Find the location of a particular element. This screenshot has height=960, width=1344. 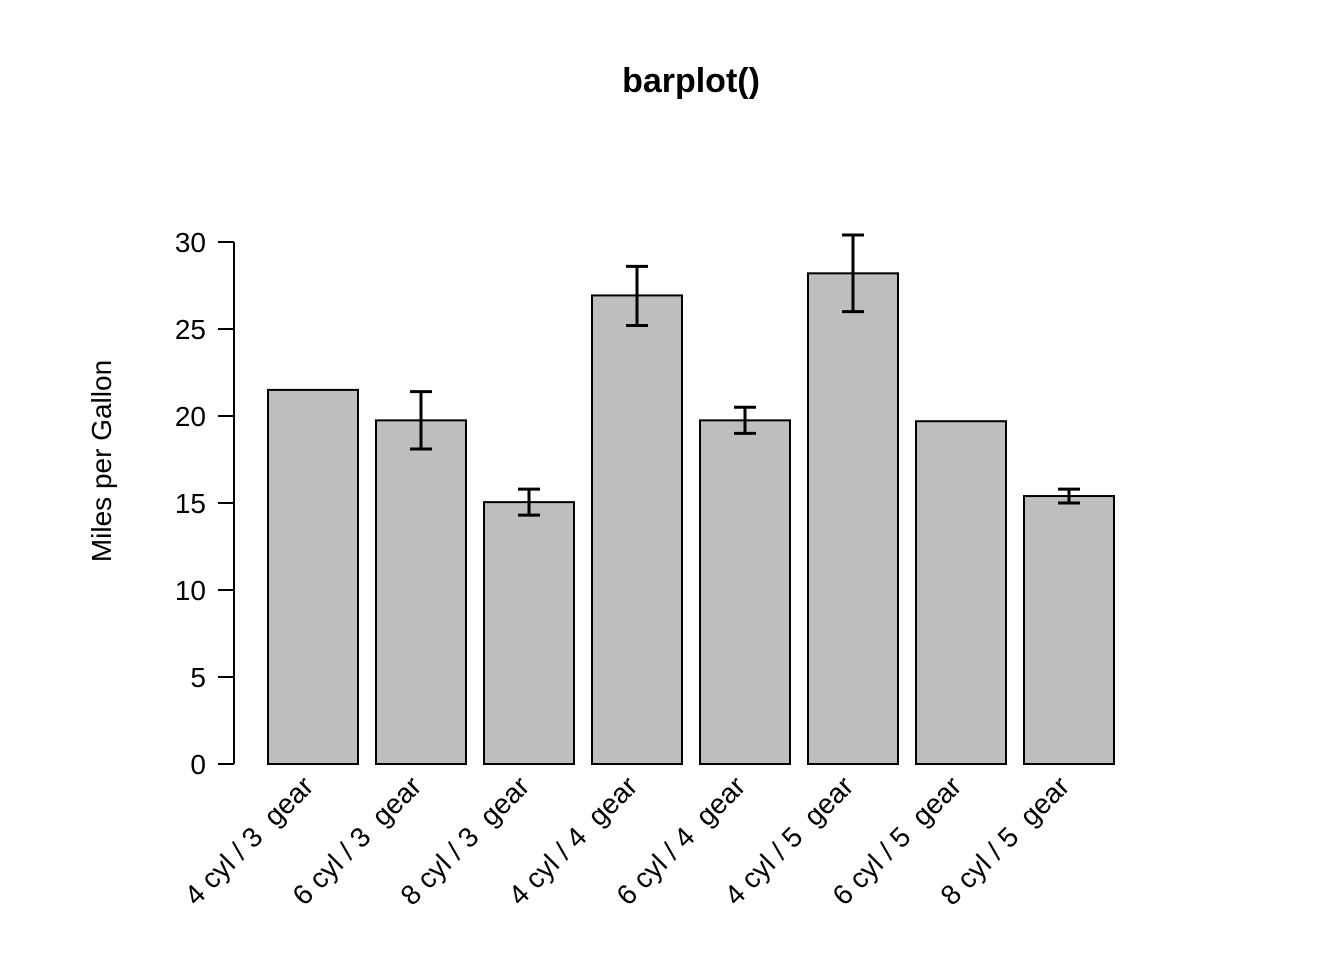

y-tick-label: 15 is located at coordinates (190, 503).